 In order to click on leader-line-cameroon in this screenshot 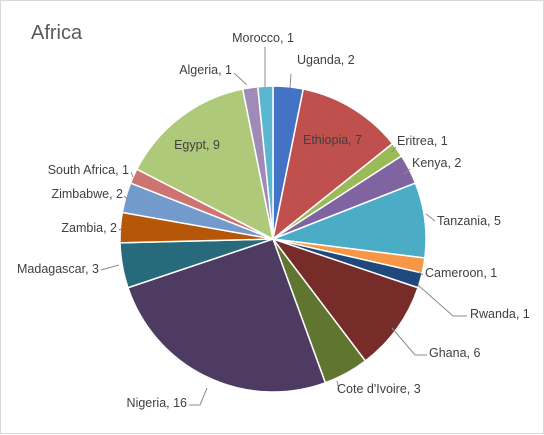, I will do `click(421, 273)`.